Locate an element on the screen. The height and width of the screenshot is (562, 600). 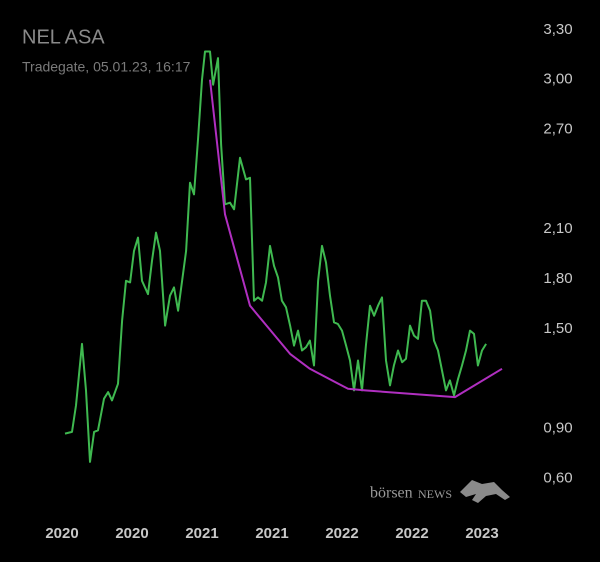
x-tick-label: 2023 is located at coordinates (481, 533).